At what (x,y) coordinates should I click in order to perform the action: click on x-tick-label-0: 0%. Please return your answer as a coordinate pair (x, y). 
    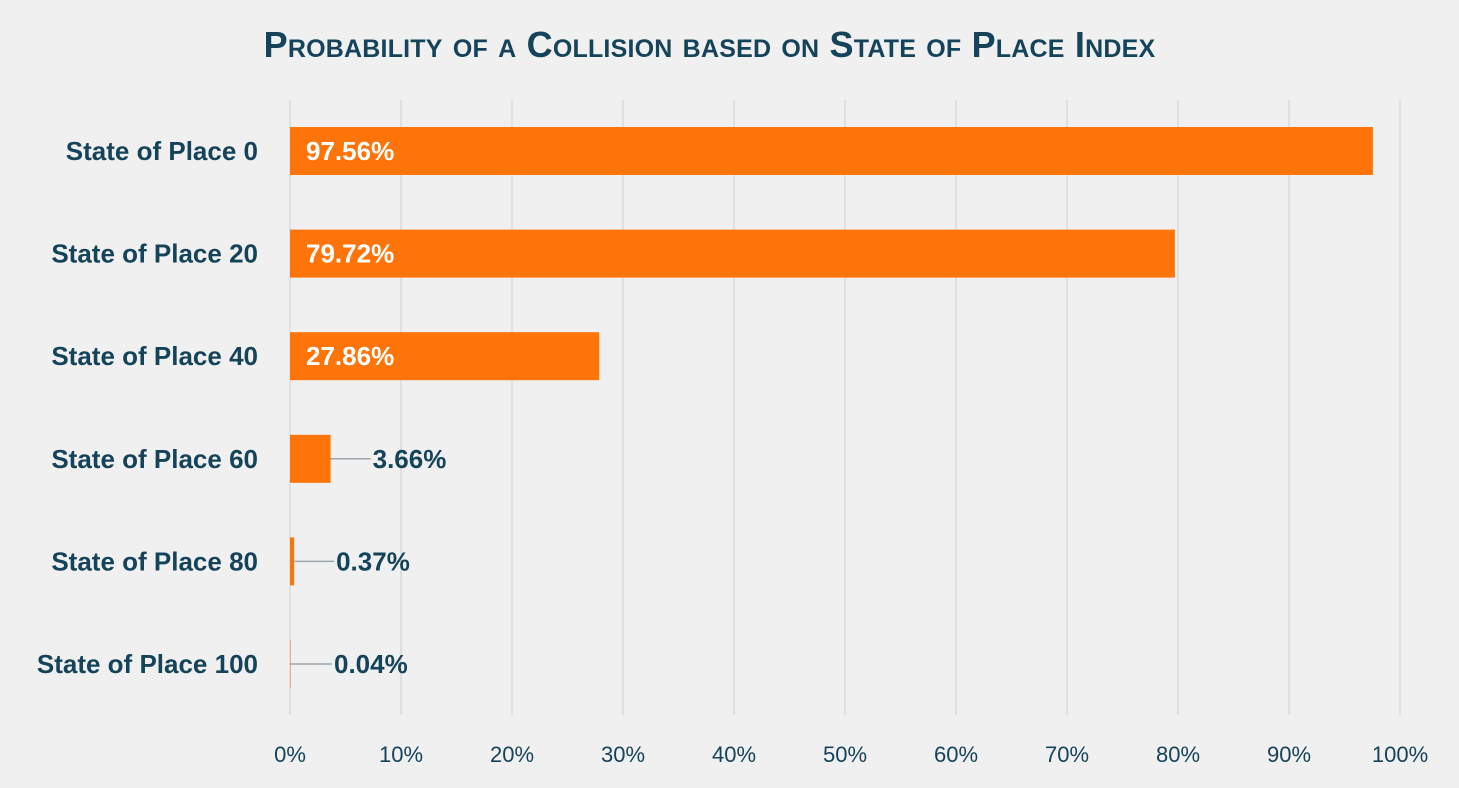
    Looking at the image, I should click on (290, 754).